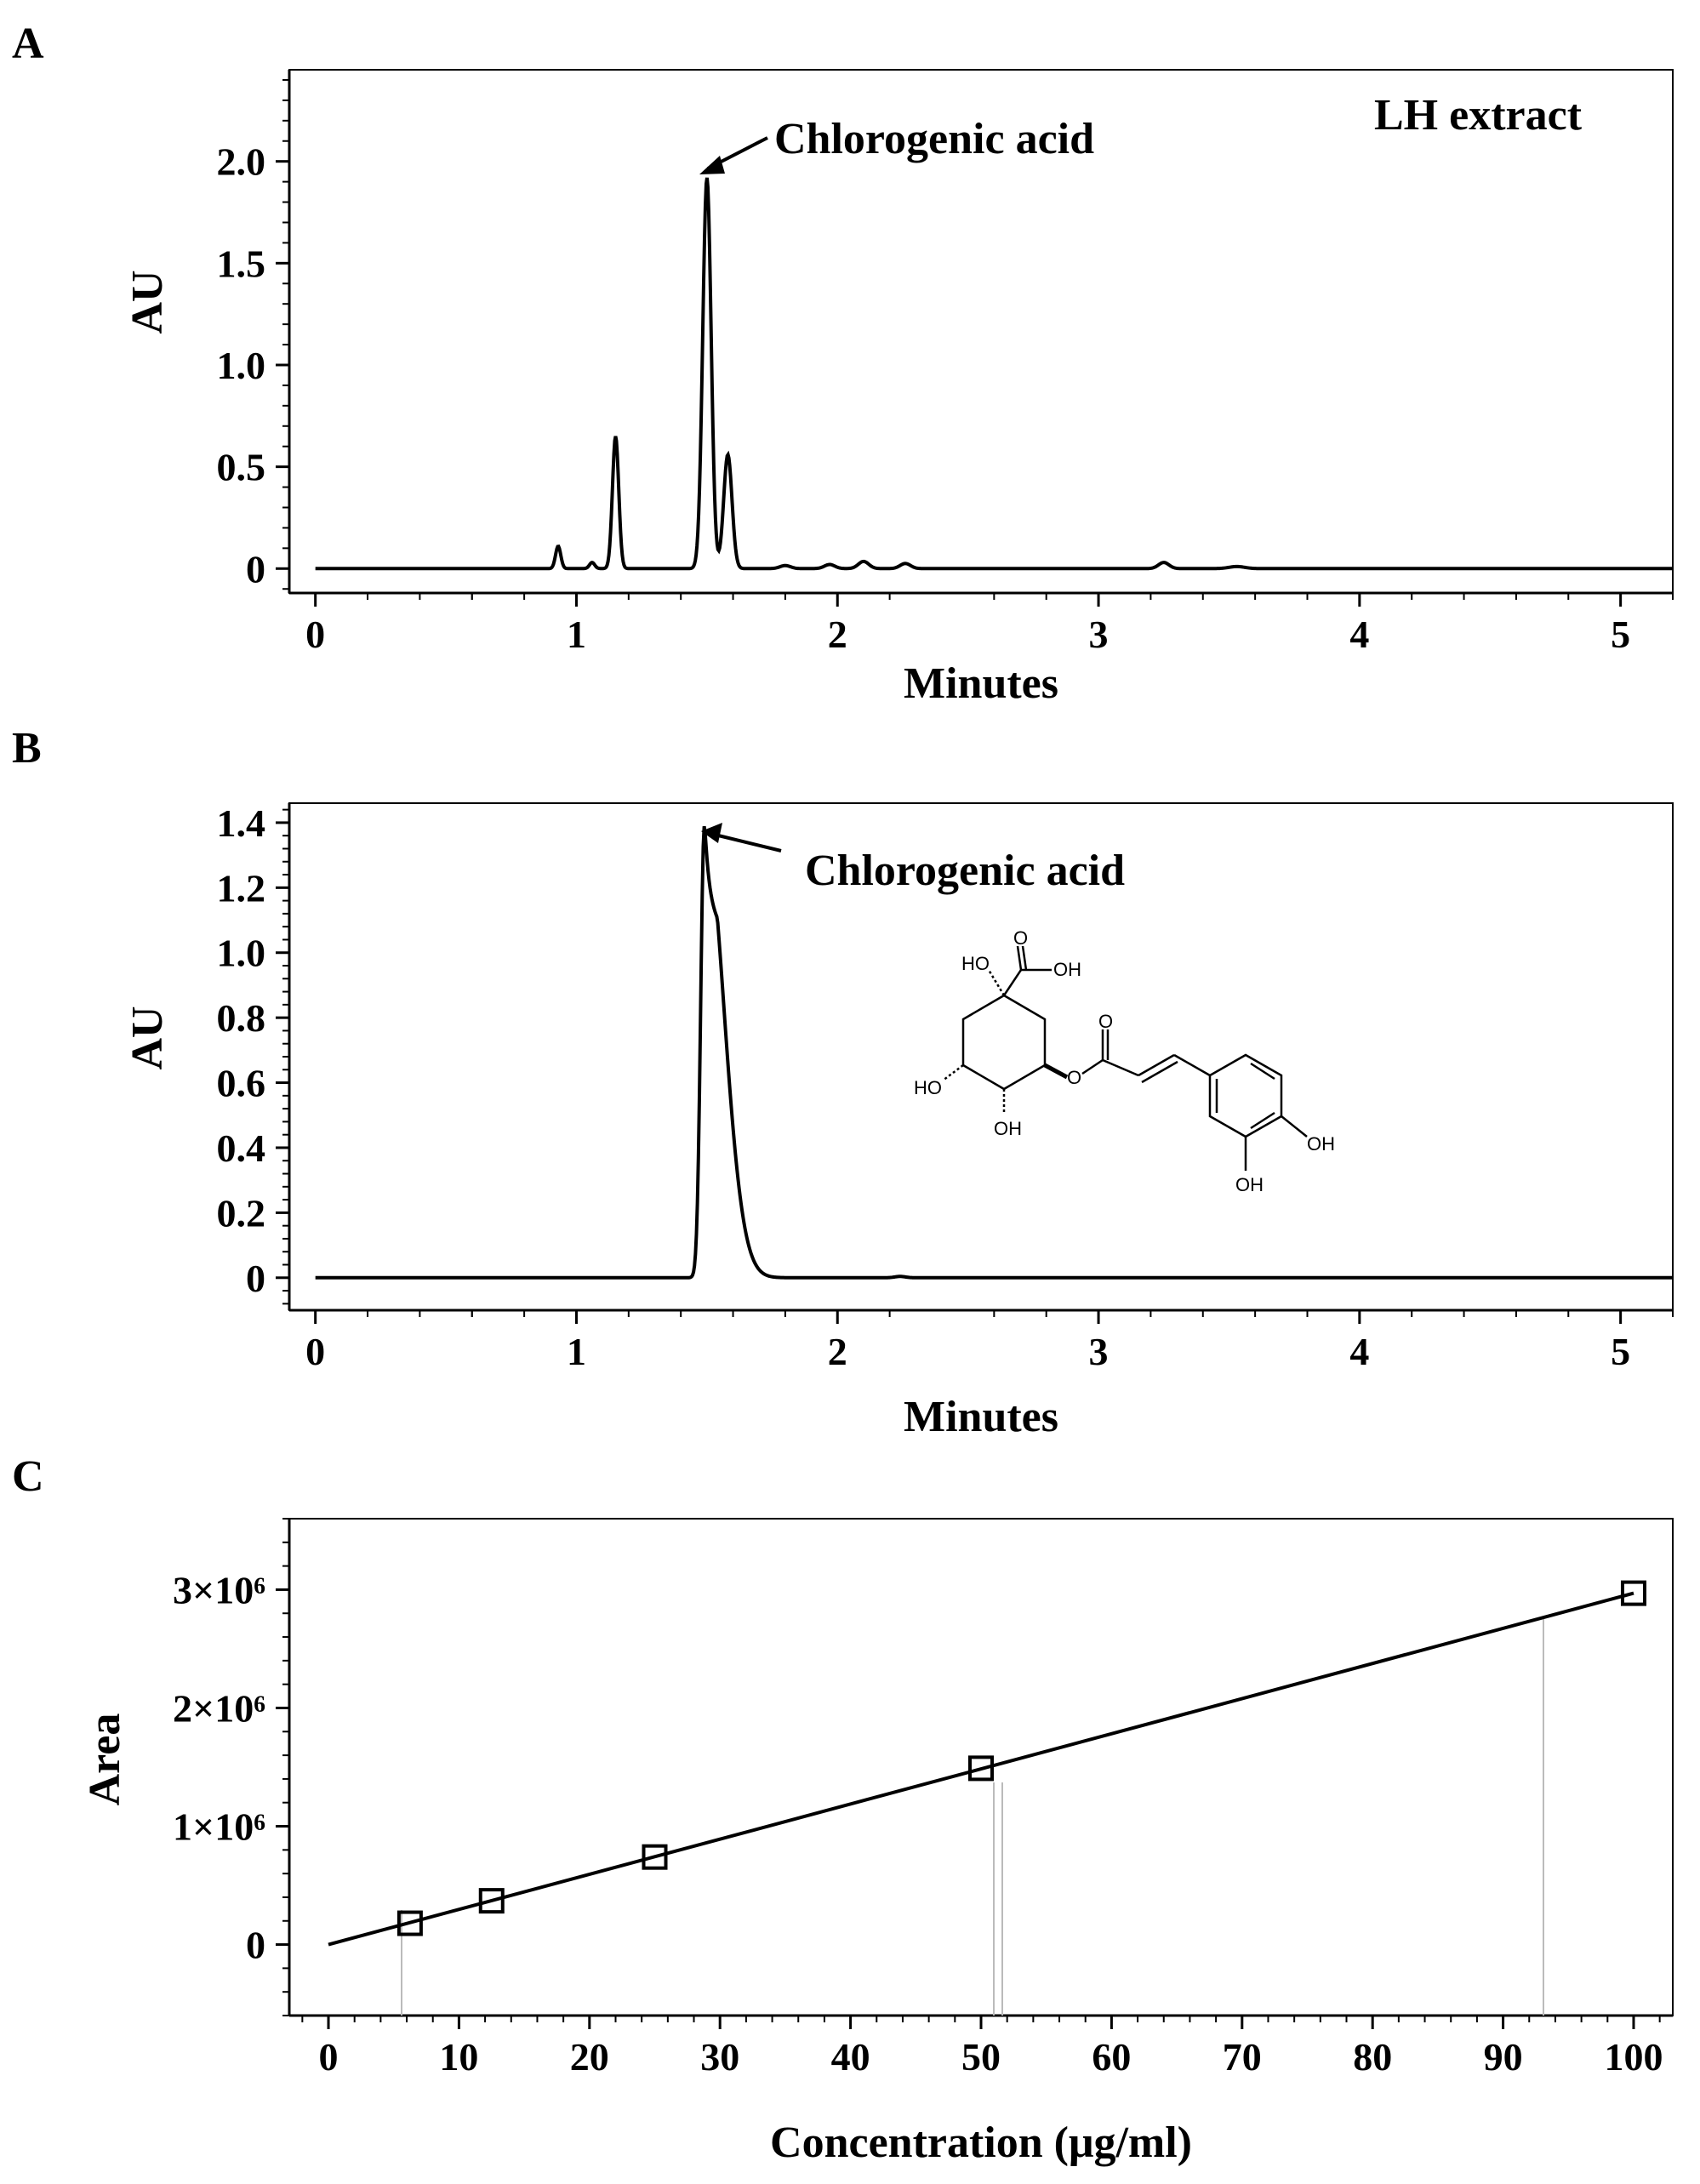  What do you see at coordinates (851, 2057) in the screenshot?
I see `panel-c-x-tick-label: 40` at bounding box center [851, 2057].